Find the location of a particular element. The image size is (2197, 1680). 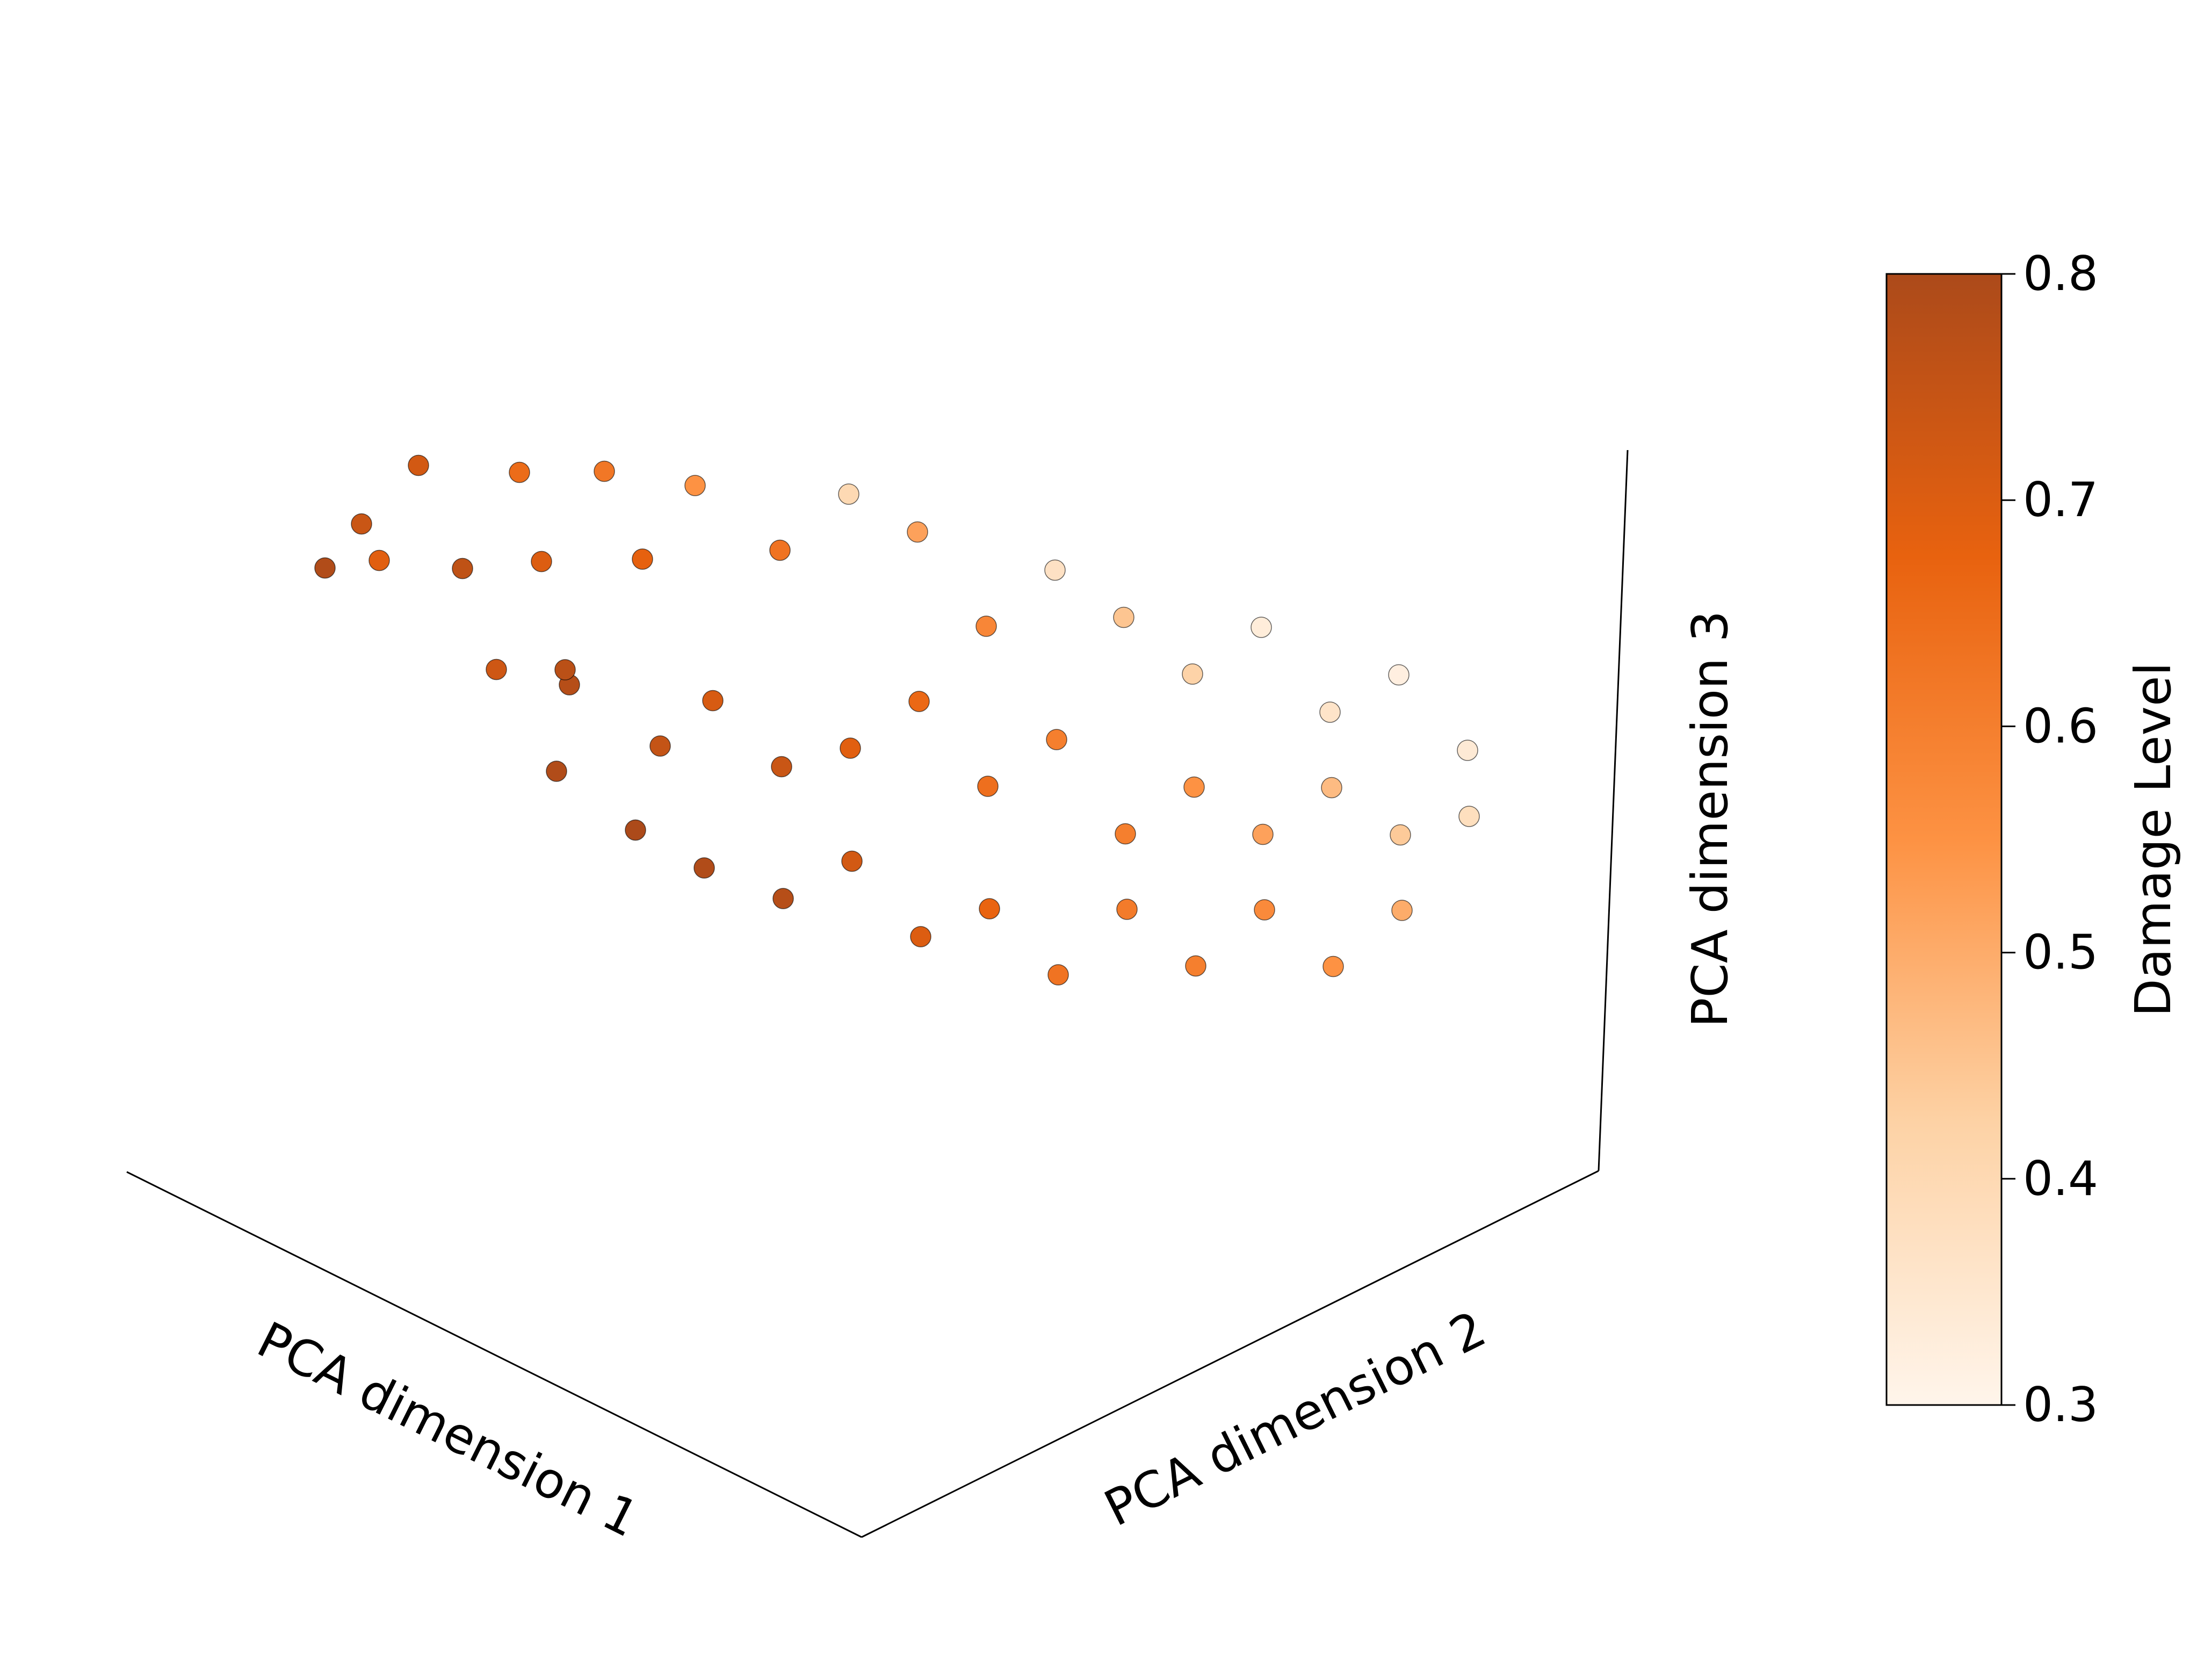

colorbar: 0.3 0.4 0.5 0.6 0.7 0.8 Damage Level is located at coordinates (2033, 839).